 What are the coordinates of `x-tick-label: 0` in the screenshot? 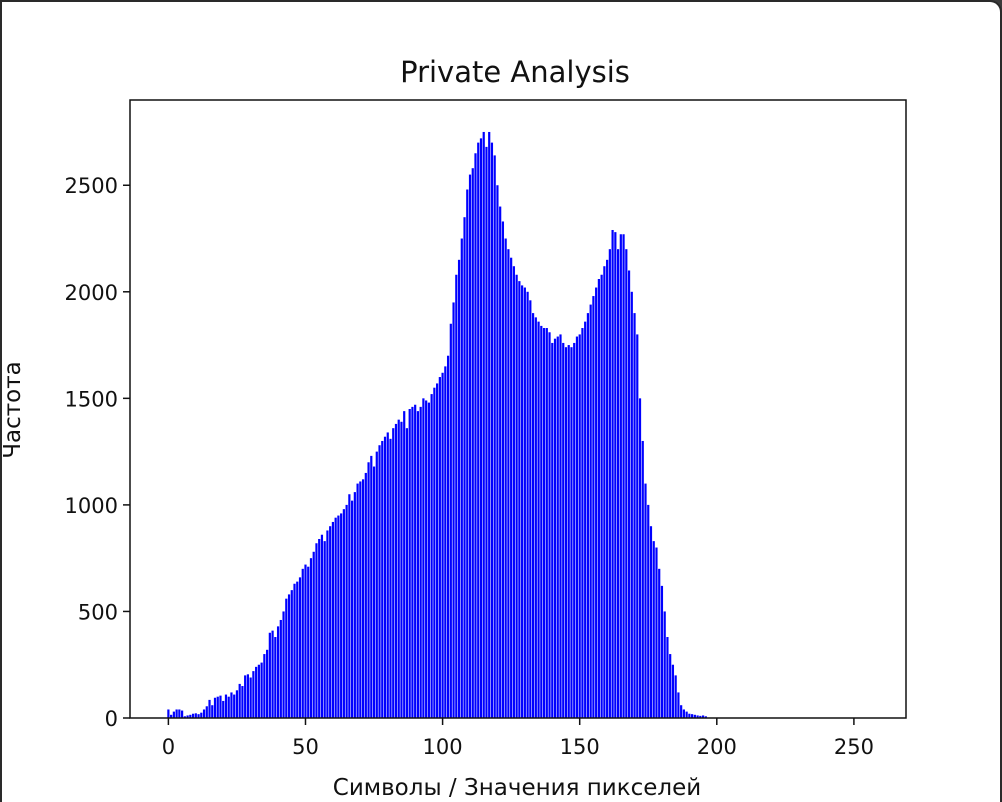 It's located at (168, 747).